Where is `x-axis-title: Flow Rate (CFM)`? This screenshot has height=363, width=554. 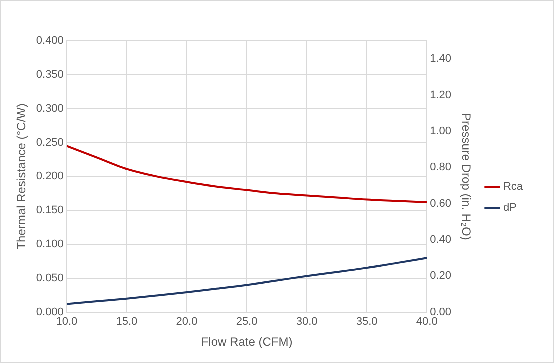 x-axis-title: Flow Rate (CFM) is located at coordinates (247, 342).